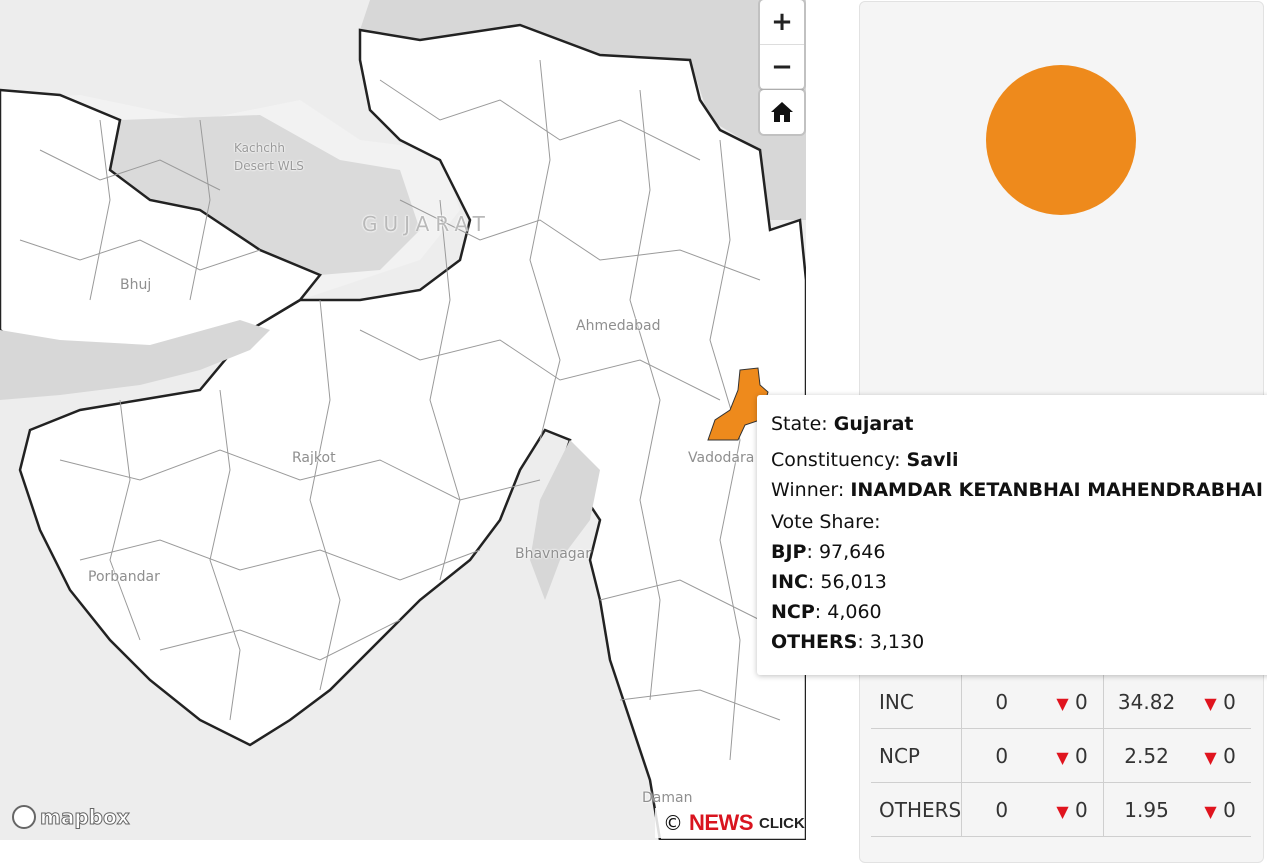  Describe the element at coordinates (1146, 809) in the screenshot. I see `vote-share-value: 1.95` at that location.